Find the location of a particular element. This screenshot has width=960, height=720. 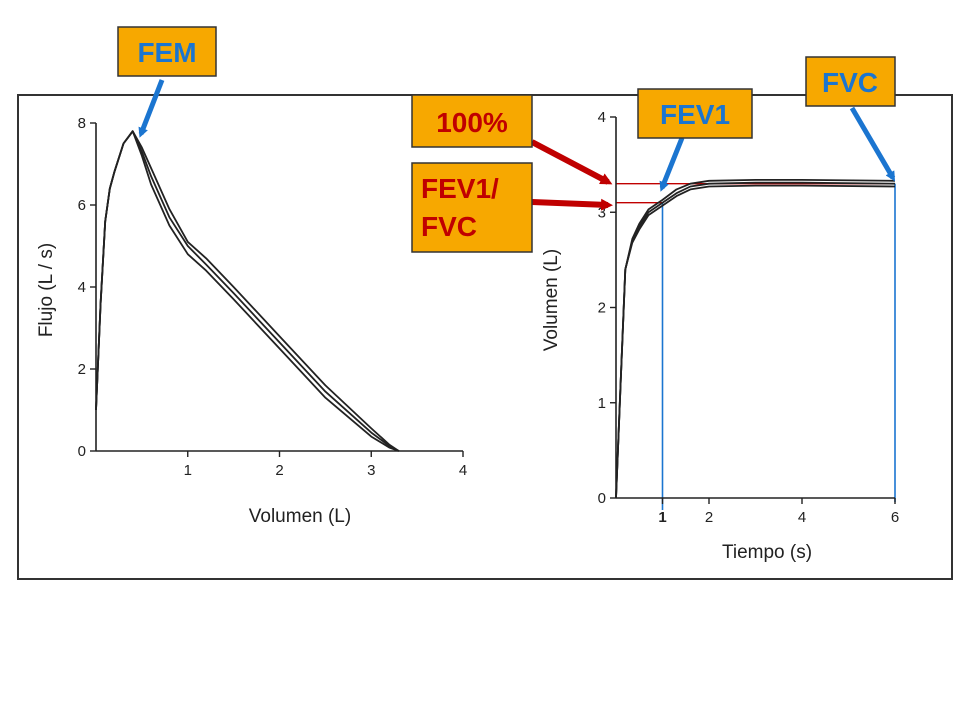

callout-100-percent-label: 100% is located at coordinates (472, 122).